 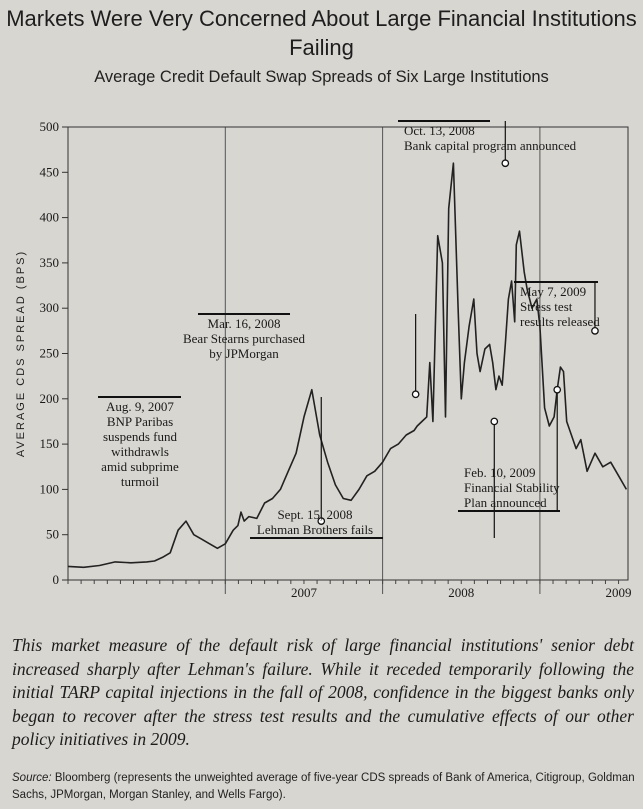 What do you see at coordinates (140, 451) in the screenshot?
I see `annotation-text: withdrawls` at bounding box center [140, 451].